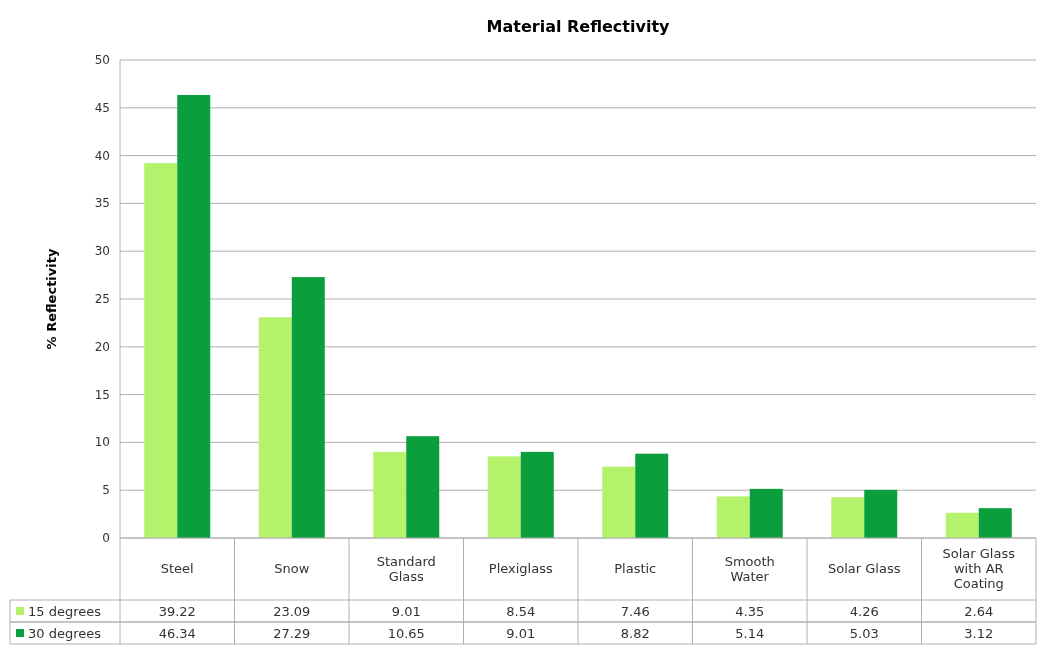 This screenshot has width=1046, height=655. What do you see at coordinates (106, 490) in the screenshot?
I see `y-tick-label: 5` at bounding box center [106, 490].